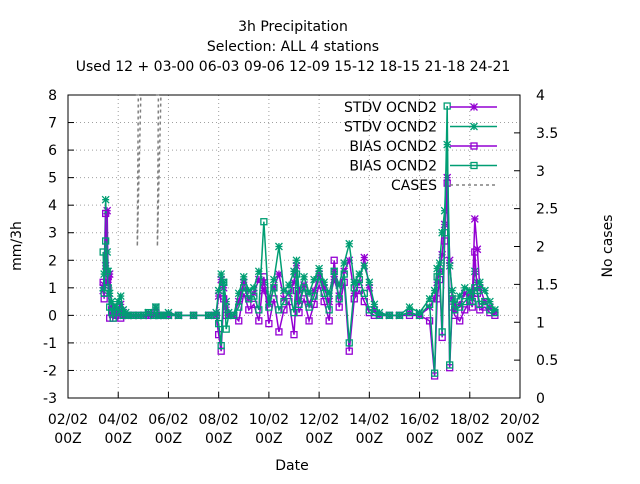 Image resolution: width=640 pixels, height=484 pixels. What do you see at coordinates (390, 108) in the screenshot?
I see `legend-label: STDV OCND2` at bounding box center [390, 108].